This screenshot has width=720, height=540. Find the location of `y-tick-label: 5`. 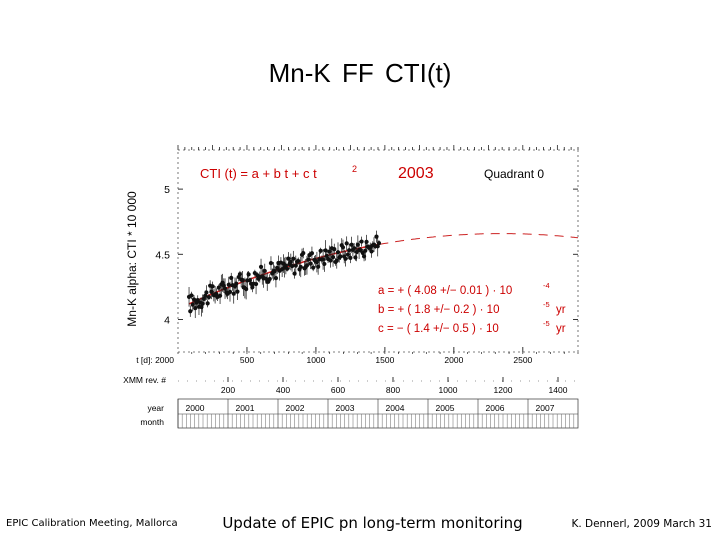

y-tick-label: 5 is located at coordinates (167, 190).